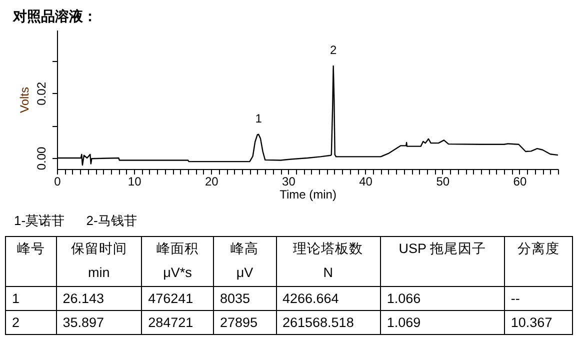 This screenshot has height=349, width=586. Describe the element at coordinates (328, 322) in the screenshot. I see `text: 261568.518` at that location.